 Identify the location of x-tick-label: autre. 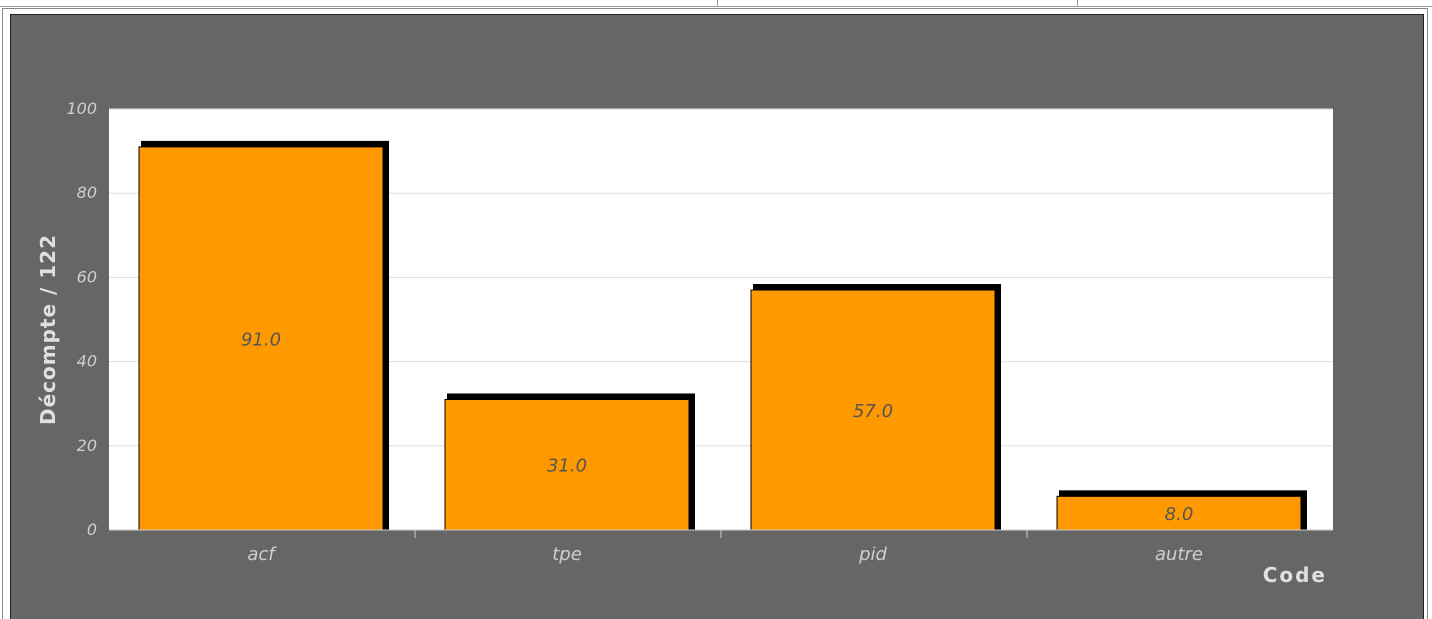
(1179, 554).